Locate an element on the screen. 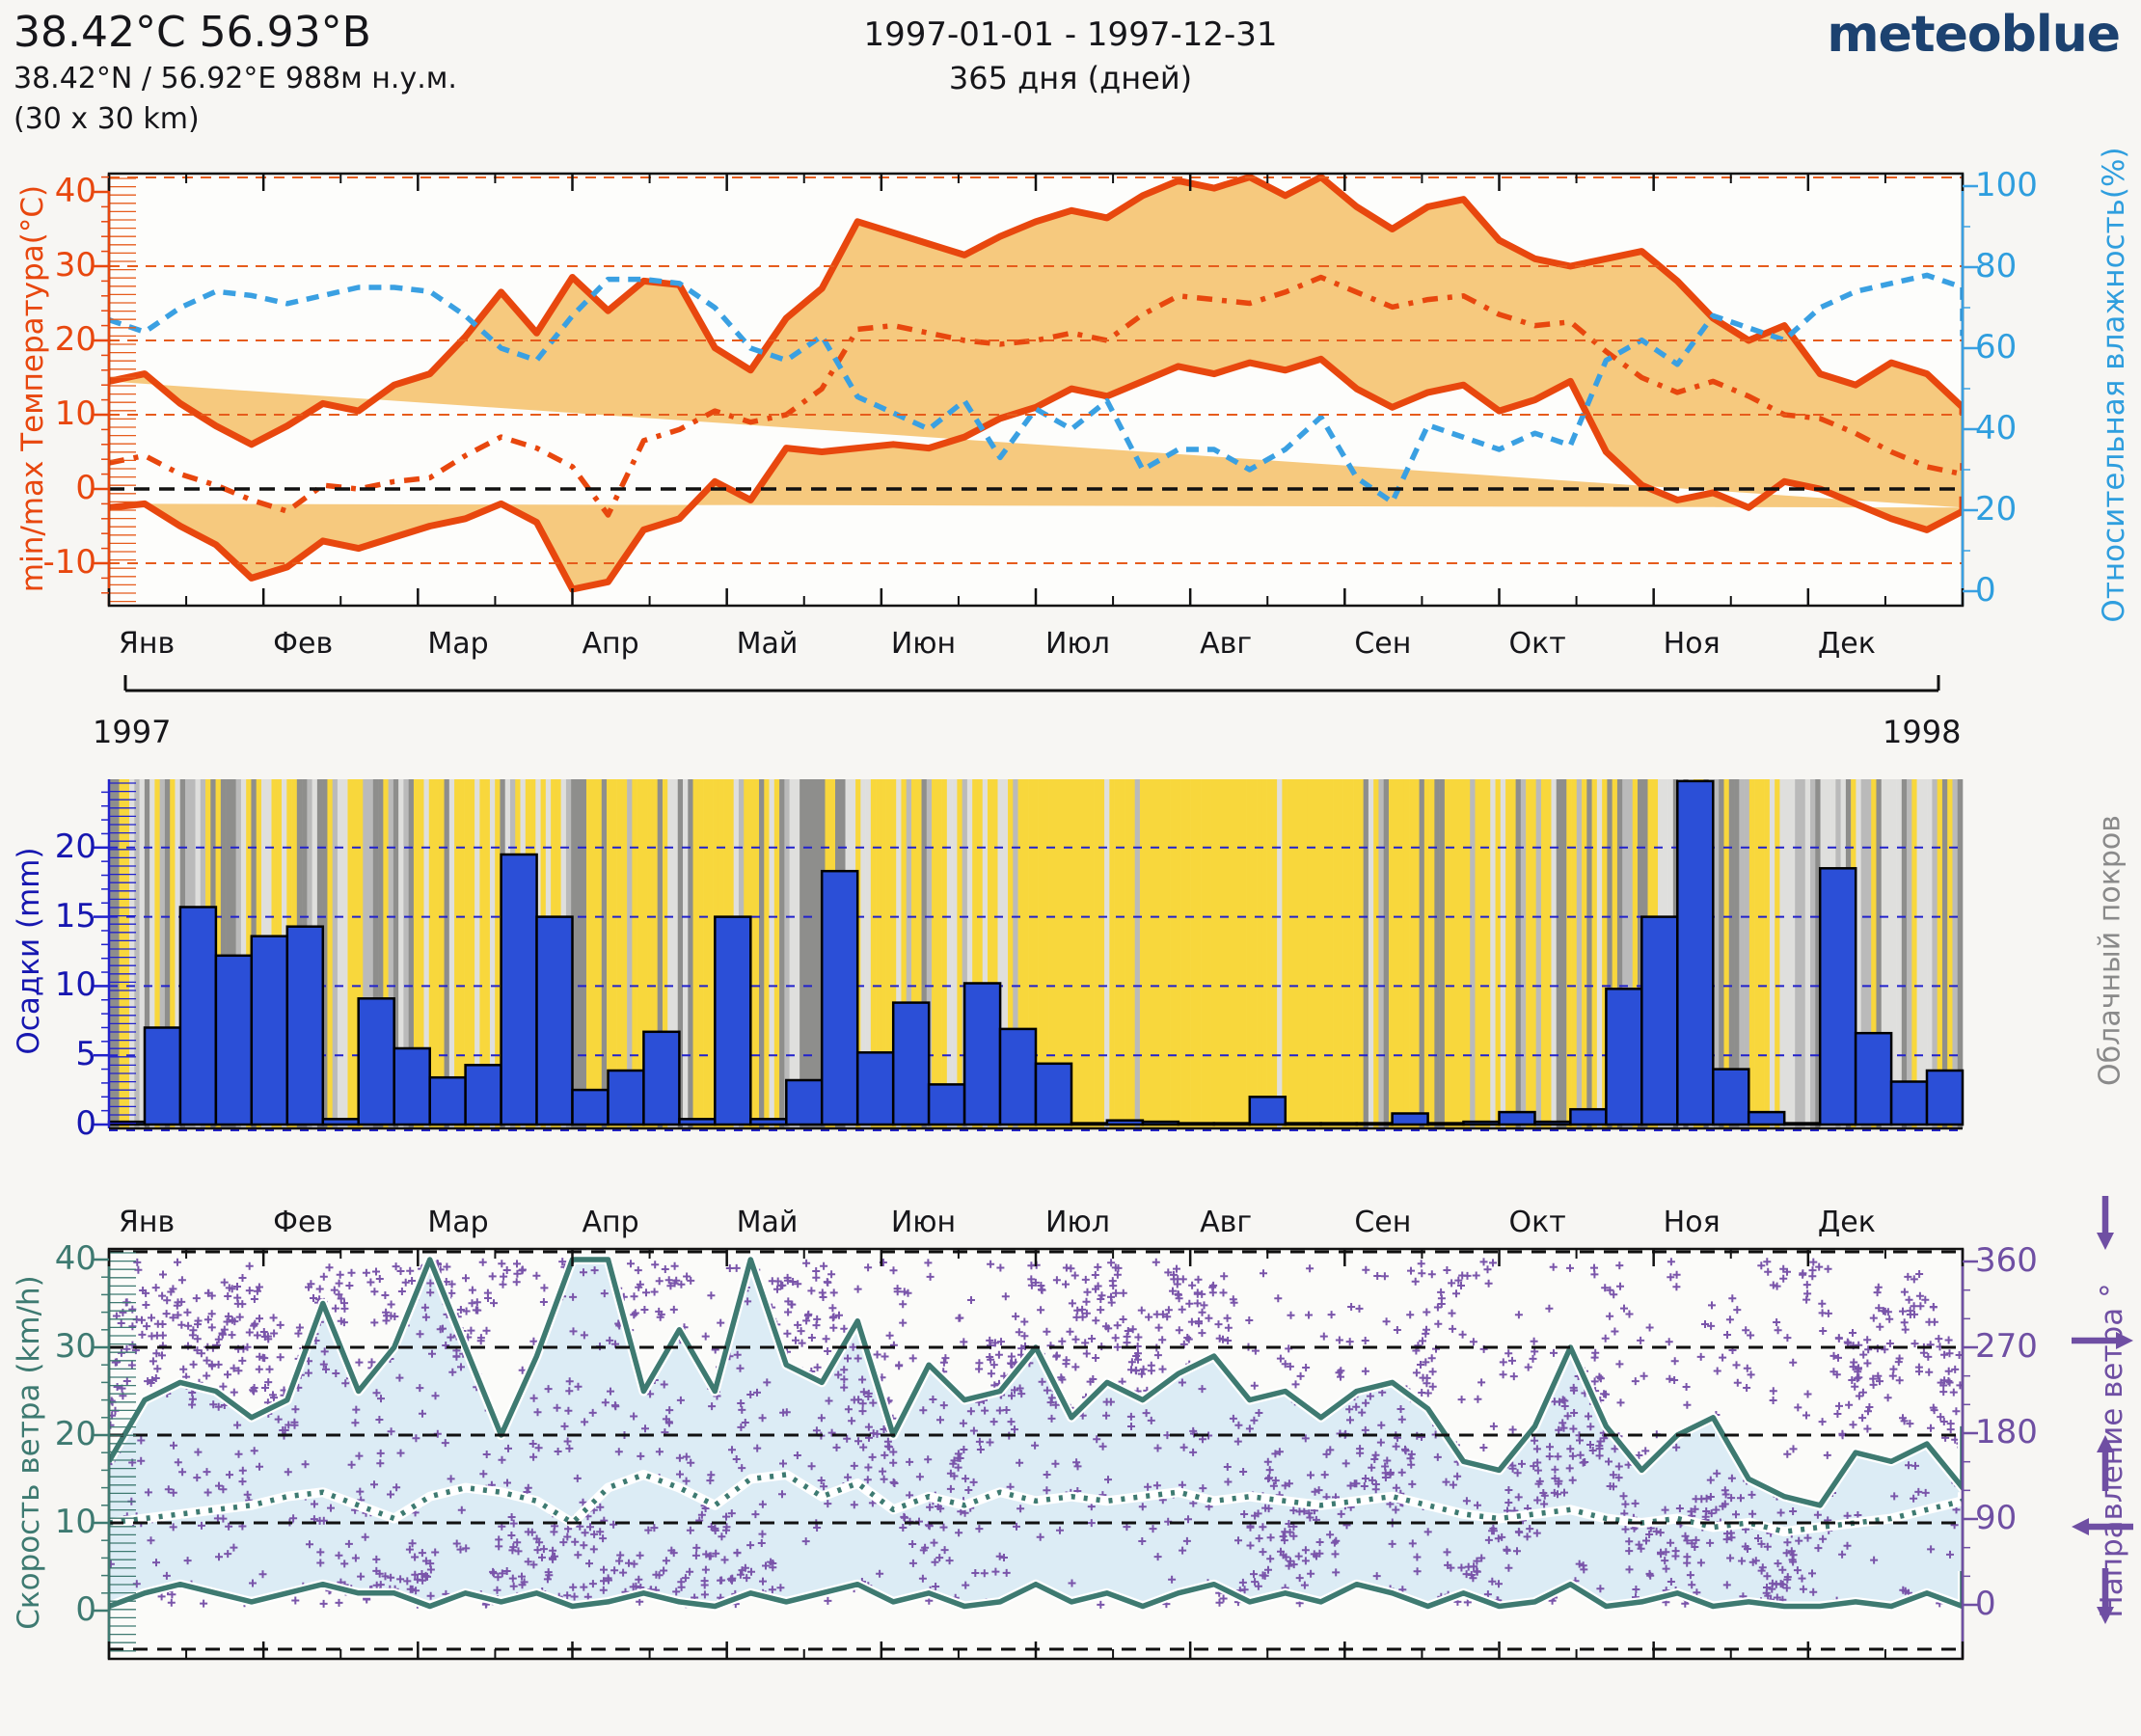 This screenshot has width=2141, height=1736. date-range: 1997-01-01 - 1997-12-31 is located at coordinates (1070, 34).